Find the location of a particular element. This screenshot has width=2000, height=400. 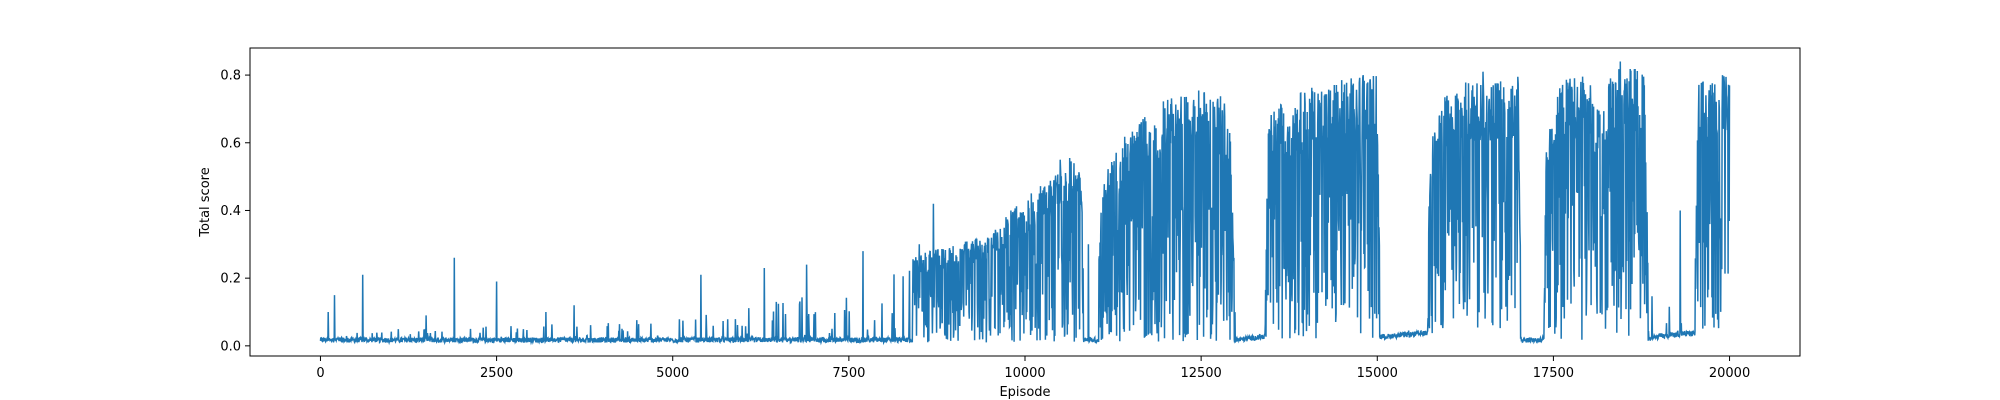

y-axis: 0.0 0.2 0.4 0.6 0.8 is located at coordinates (235, 211).